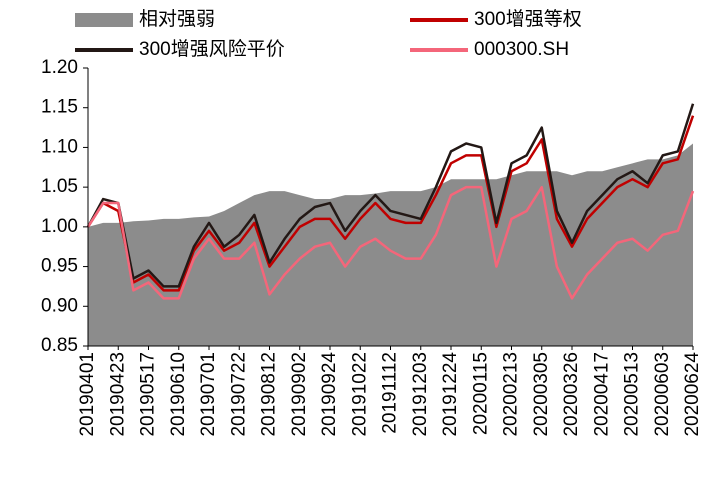  What do you see at coordinates (511, 394) in the screenshot?
I see `x-tick-label: 20200213` at bounding box center [511, 394].